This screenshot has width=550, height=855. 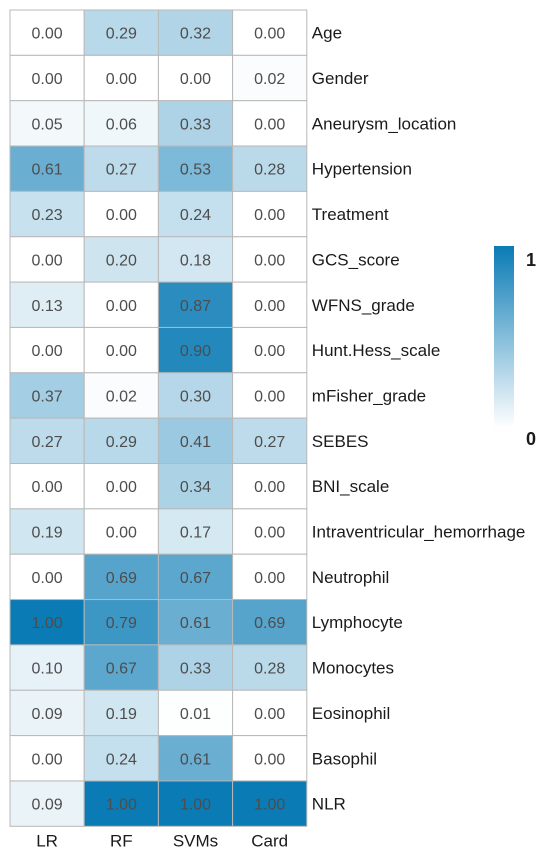 What do you see at coordinates (195, 840) in the screenshot?
I see `column-label-svms: SVMs` at bounding box center [195, 840].